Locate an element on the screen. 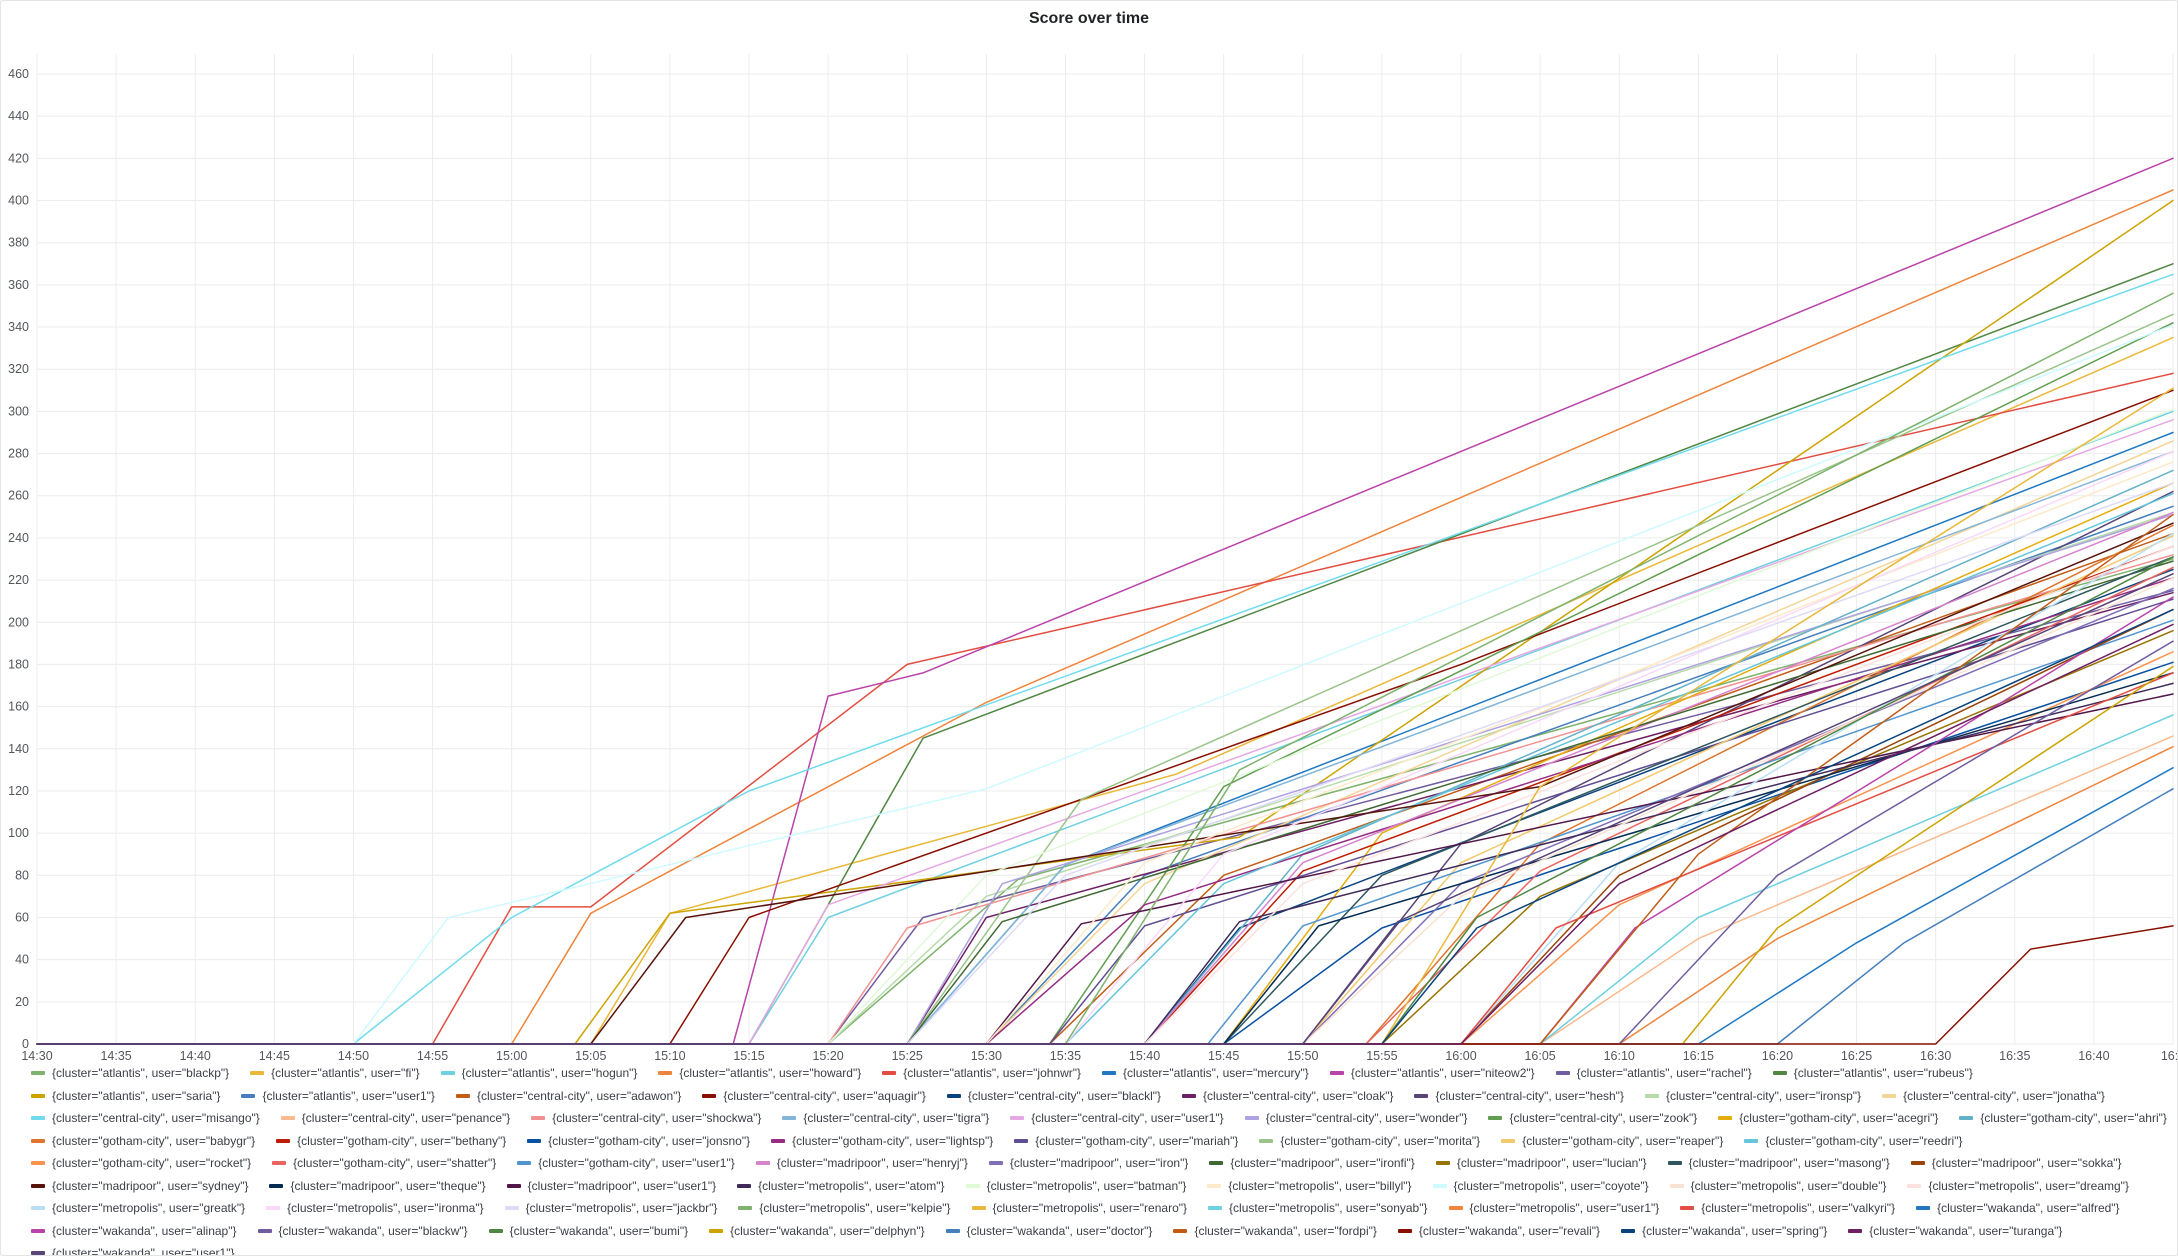  legend-item-madripoor-ironfi: {cluster="madripoor", user="ironfi"} is located at coordinates (1312, 1163).